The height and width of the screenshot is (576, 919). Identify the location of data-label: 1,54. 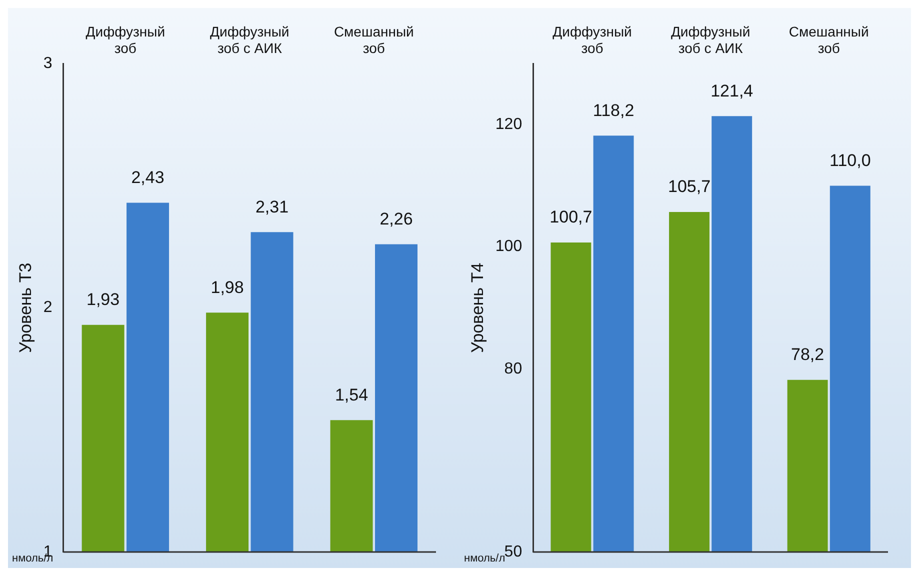
(351, 394).